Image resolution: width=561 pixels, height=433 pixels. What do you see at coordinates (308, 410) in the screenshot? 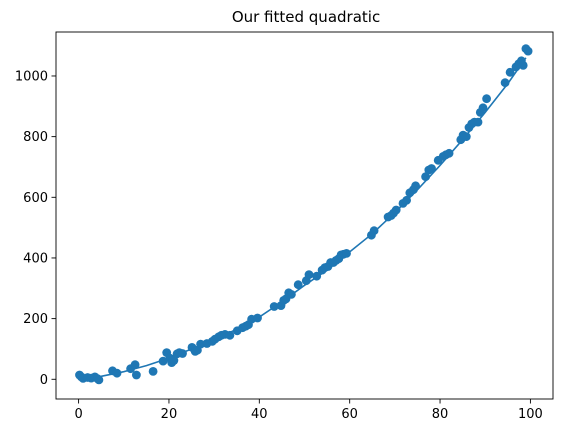
I see `x-axis: 0 20 40 60 80 100` at bounding box center [308, 410].